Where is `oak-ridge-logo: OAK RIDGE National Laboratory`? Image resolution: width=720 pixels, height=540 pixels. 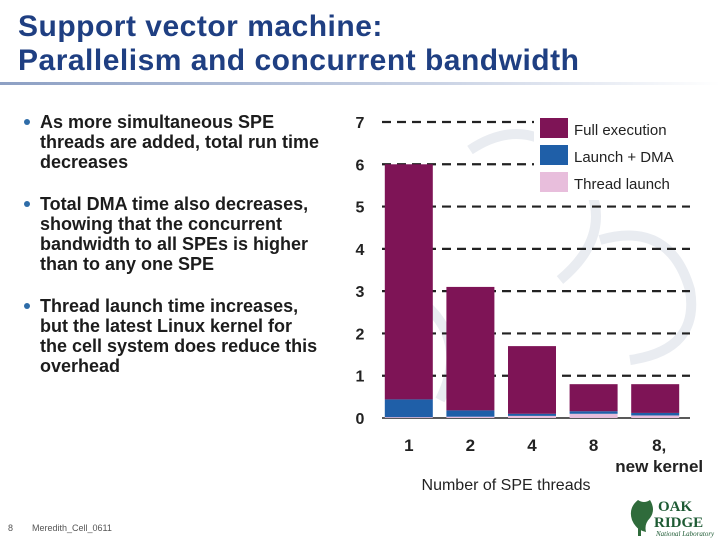
oak-ridge-logo: OAK RIDGE National Laboratory is located at coordinates (672, 518).